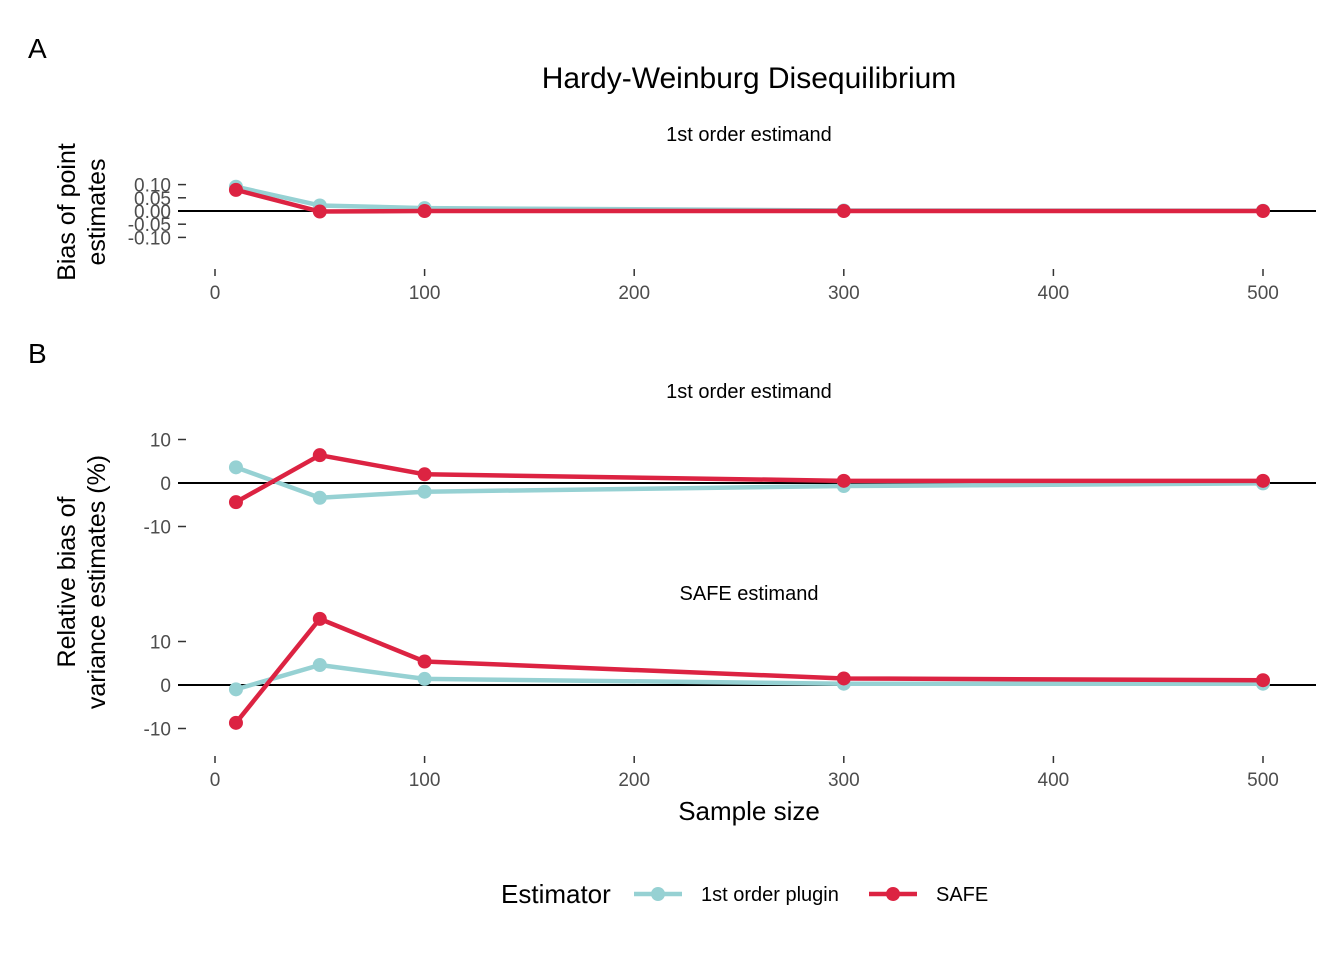 Image resolution: width=1344 pixels, height=960 pixels. What do you see at coordinates (152, 186) in the screenshot?
I see `y-tick-label: 0.10` at bounding box center [152, 186].